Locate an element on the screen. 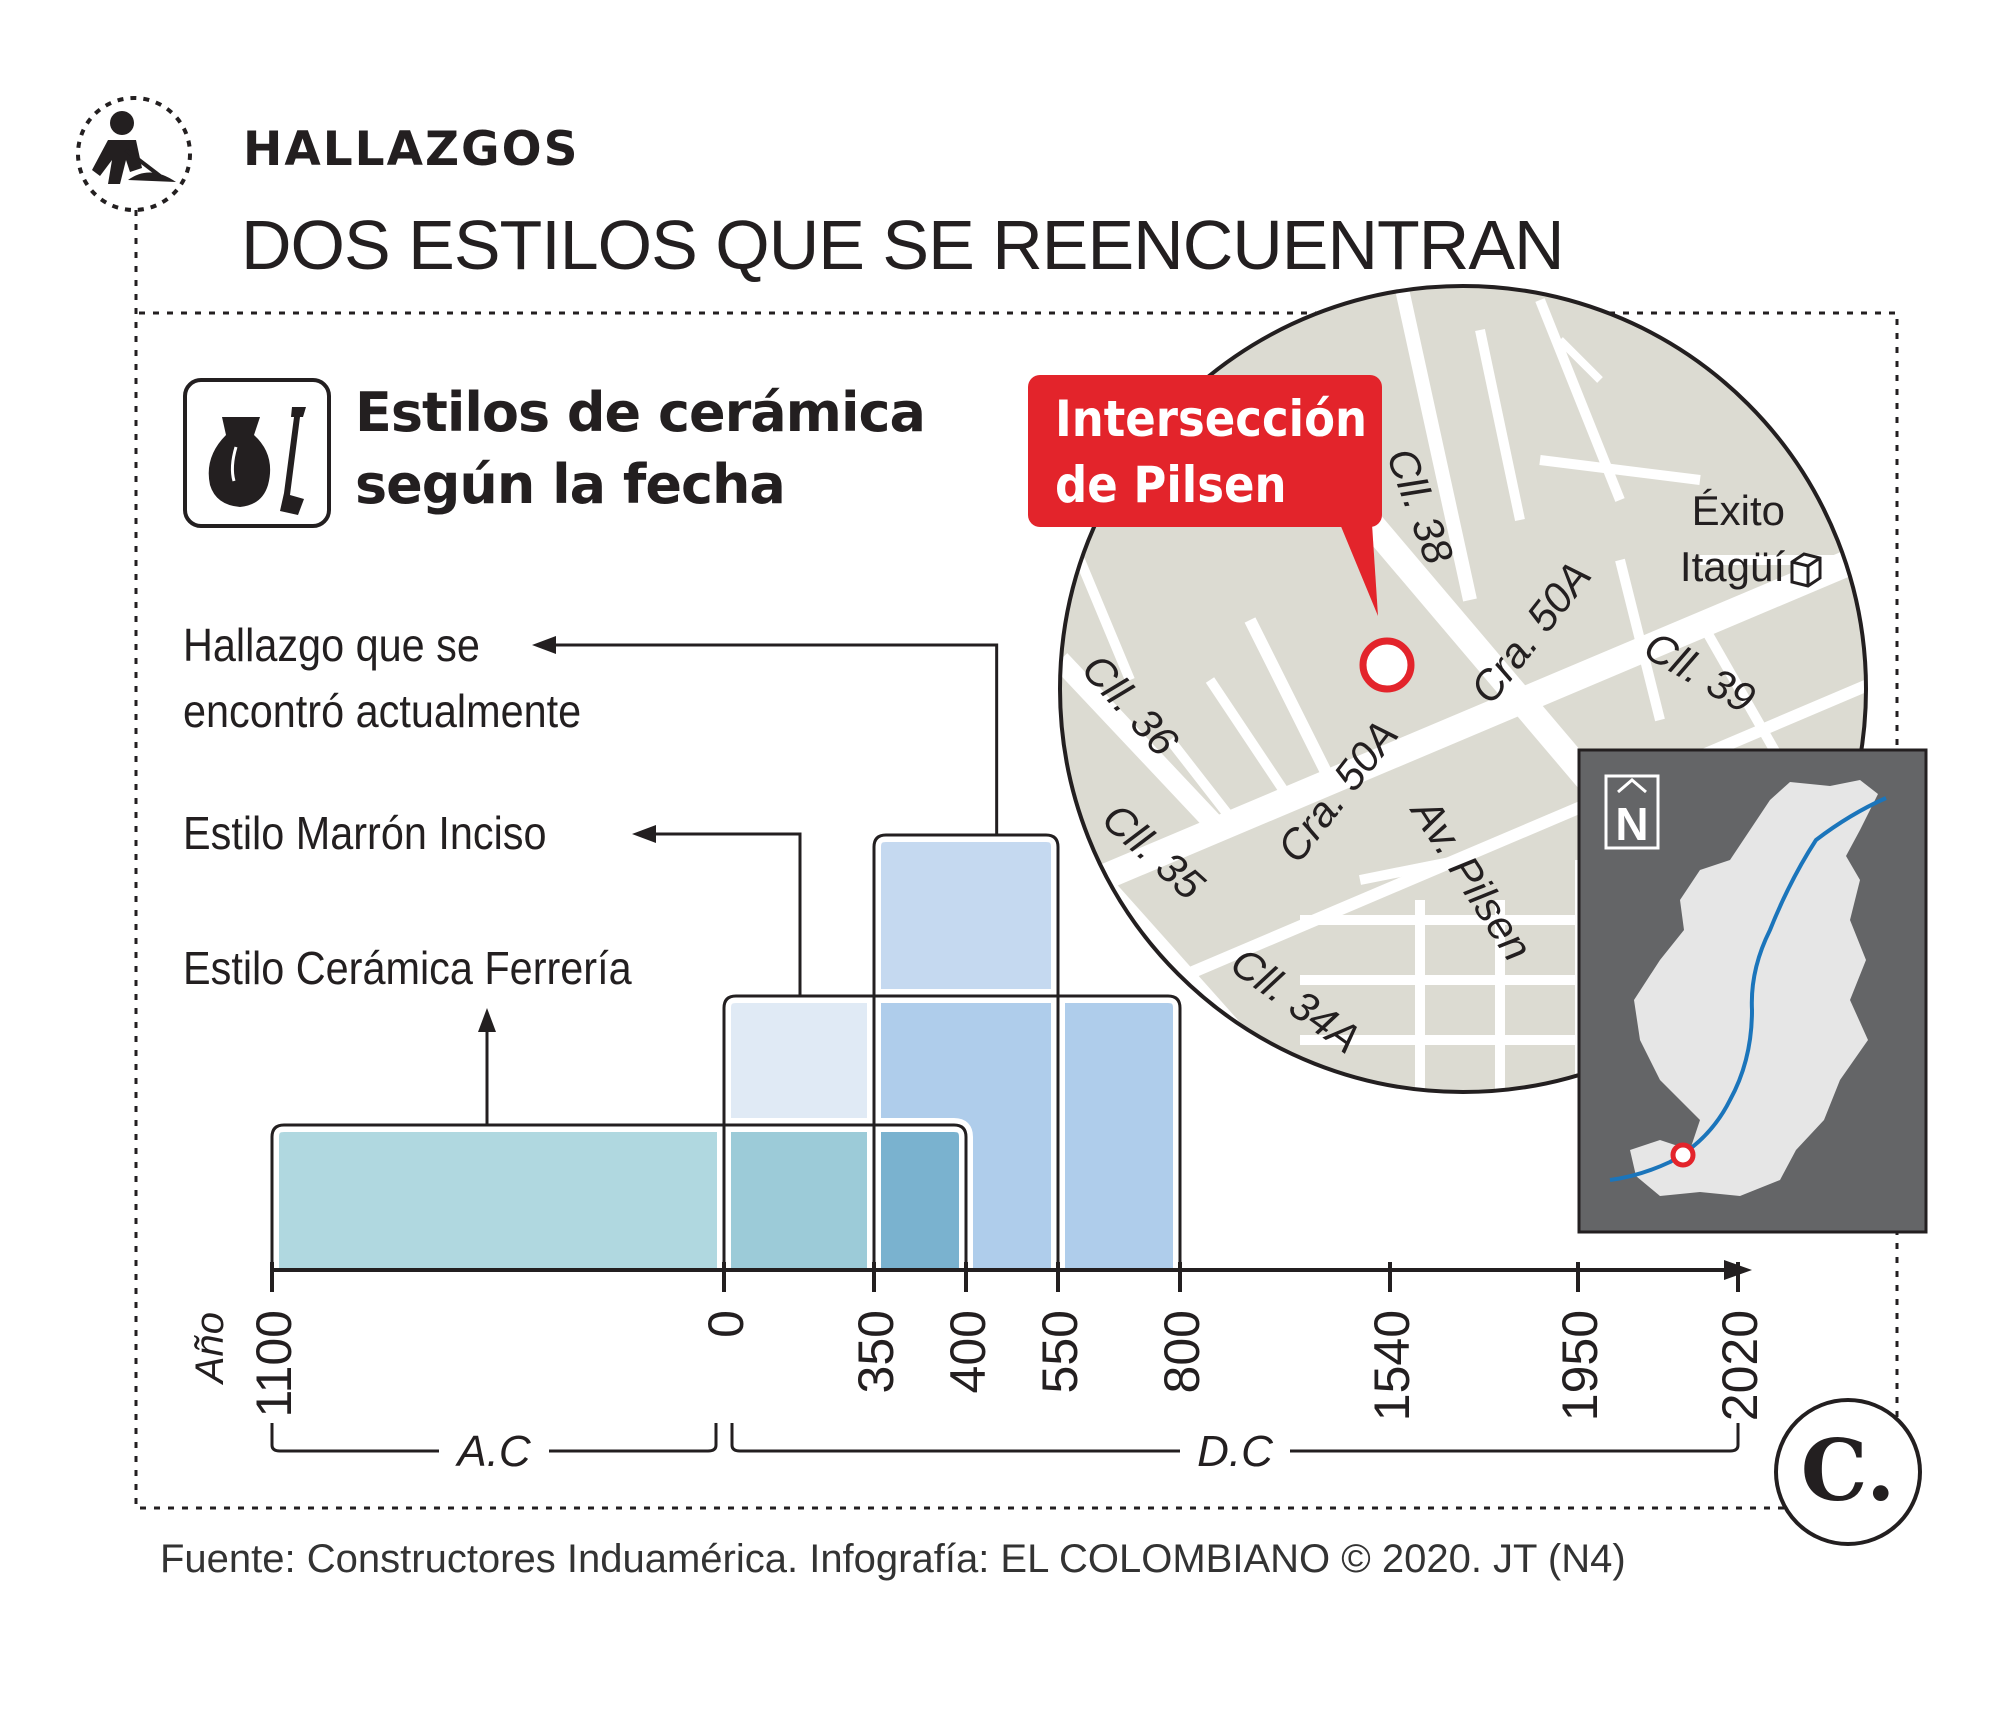  bar-marron-outline is located at coordinates (952, 1132).